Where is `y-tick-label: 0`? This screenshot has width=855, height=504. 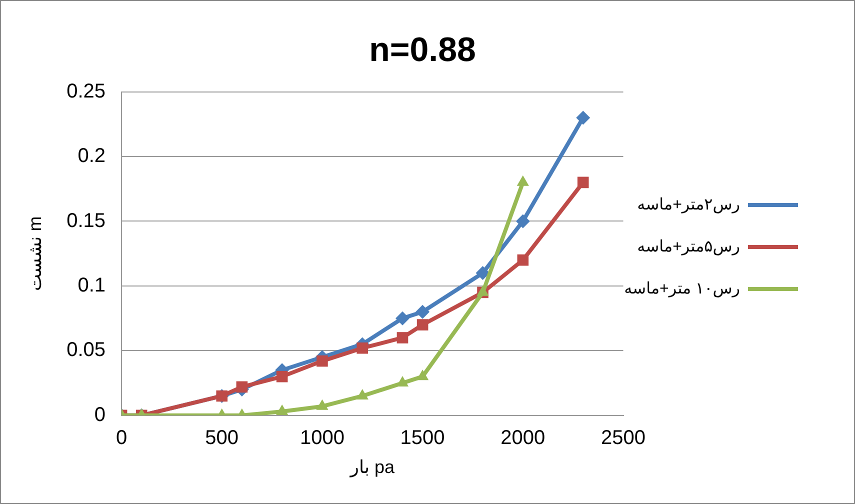 y-tick-label: 0 is located at coordinates (100, 415).